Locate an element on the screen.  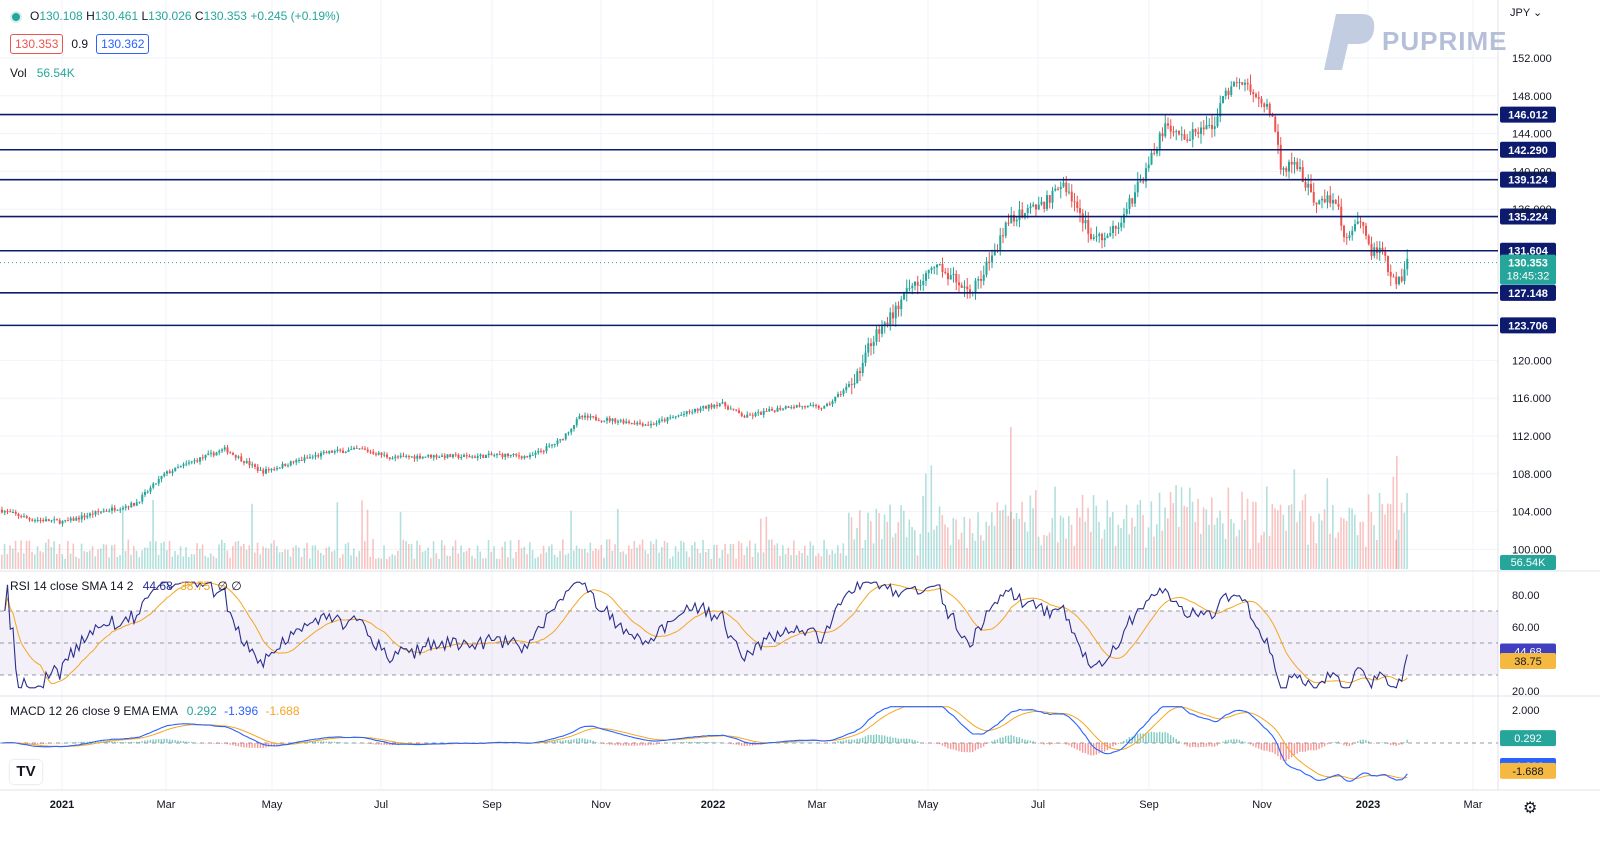
sell-button: 130.353 is located at coordinates (37, 44).